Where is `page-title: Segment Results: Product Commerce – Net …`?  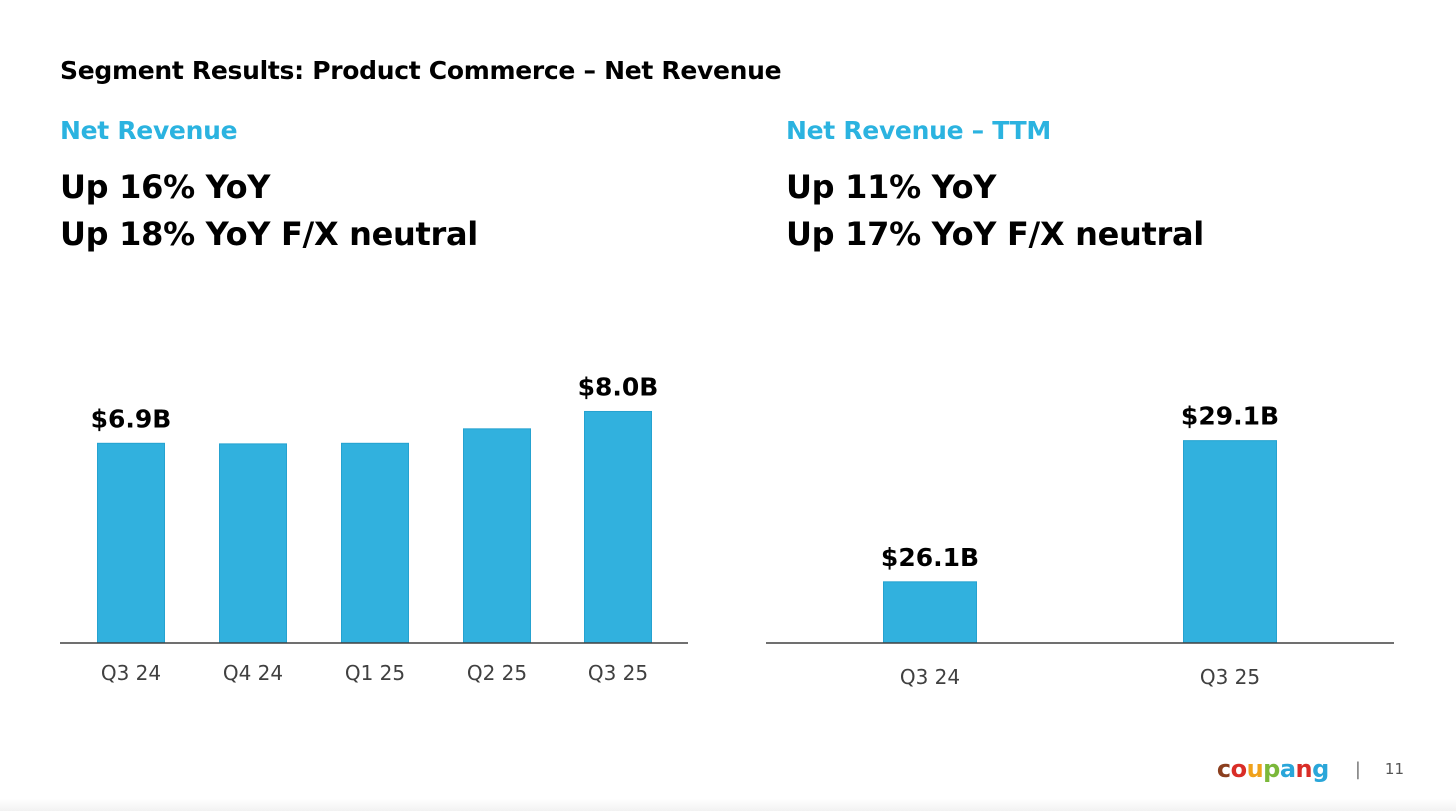 page-title: Segment Results: Product Commerce – Net … is located at coordinates (421, 70).